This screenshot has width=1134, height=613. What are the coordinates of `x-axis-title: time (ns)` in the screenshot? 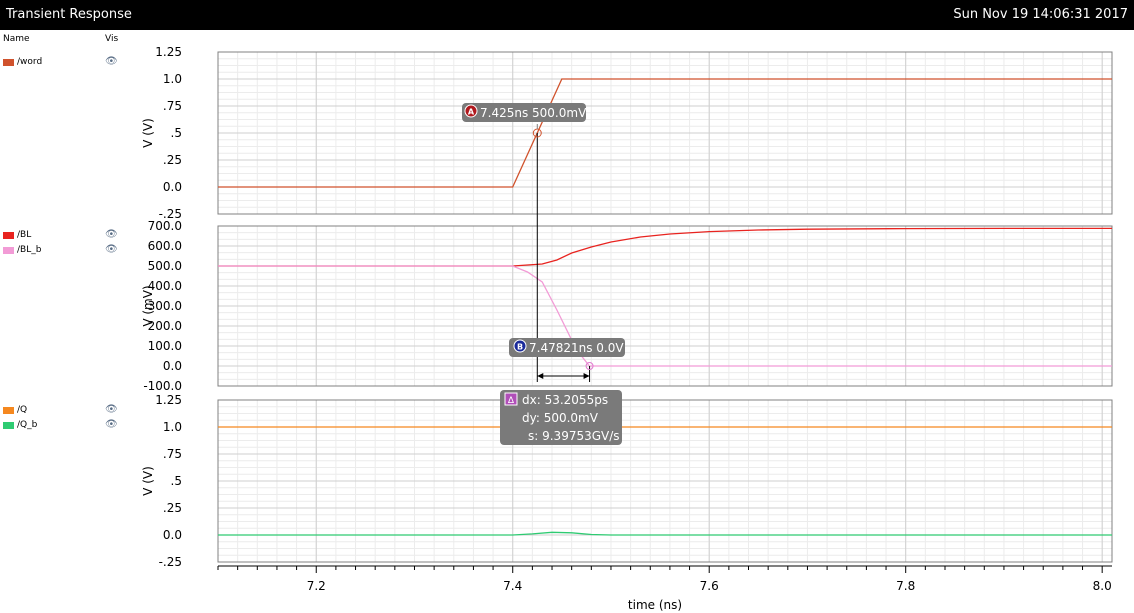 It's located at (655, 605).